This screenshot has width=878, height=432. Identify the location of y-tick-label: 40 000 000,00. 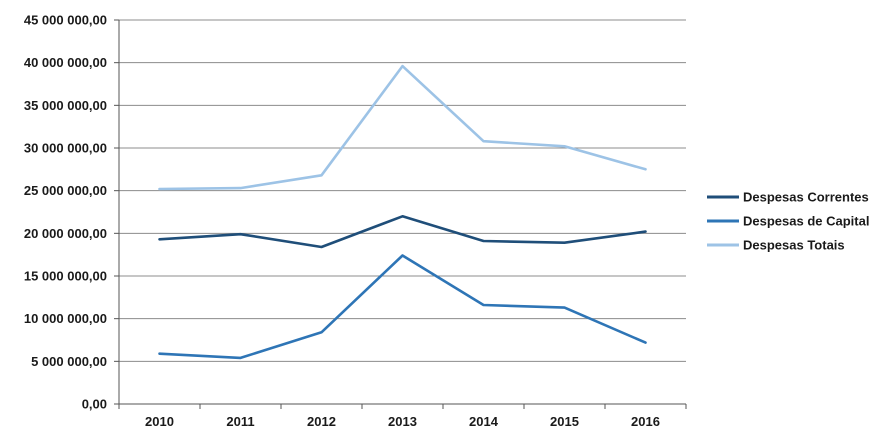
(65, 62).